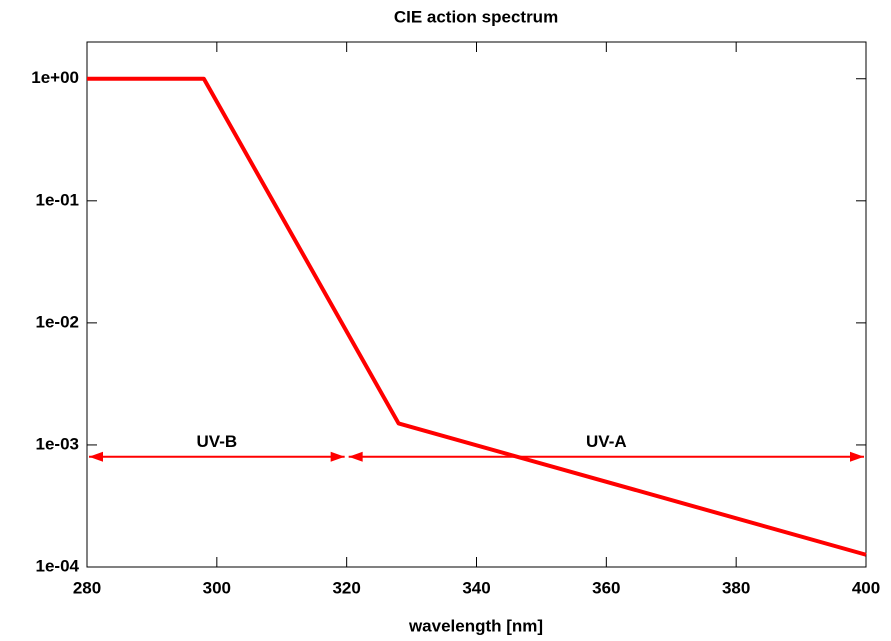  I want to click on x-tick-label: 400, so click(866, 587).